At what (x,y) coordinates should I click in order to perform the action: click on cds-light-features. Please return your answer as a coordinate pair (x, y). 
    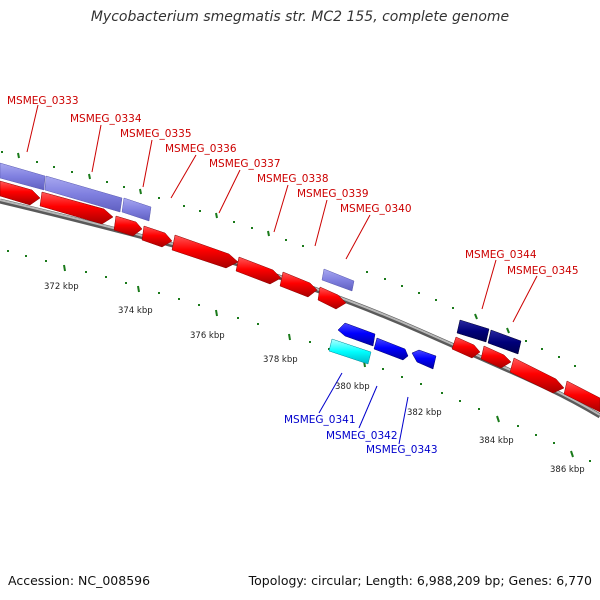
    Looking at the image, I should click on (177, 227).